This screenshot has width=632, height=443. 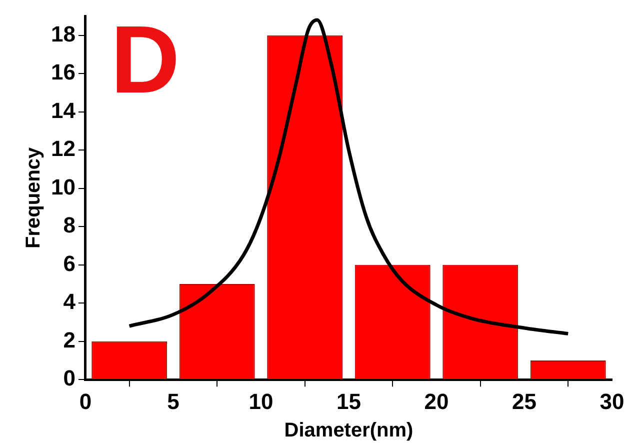 What do you see at coordinates (348, 401) in the screenshot?
I see `x-tick-label: 15` at bounding box center [348, 401].